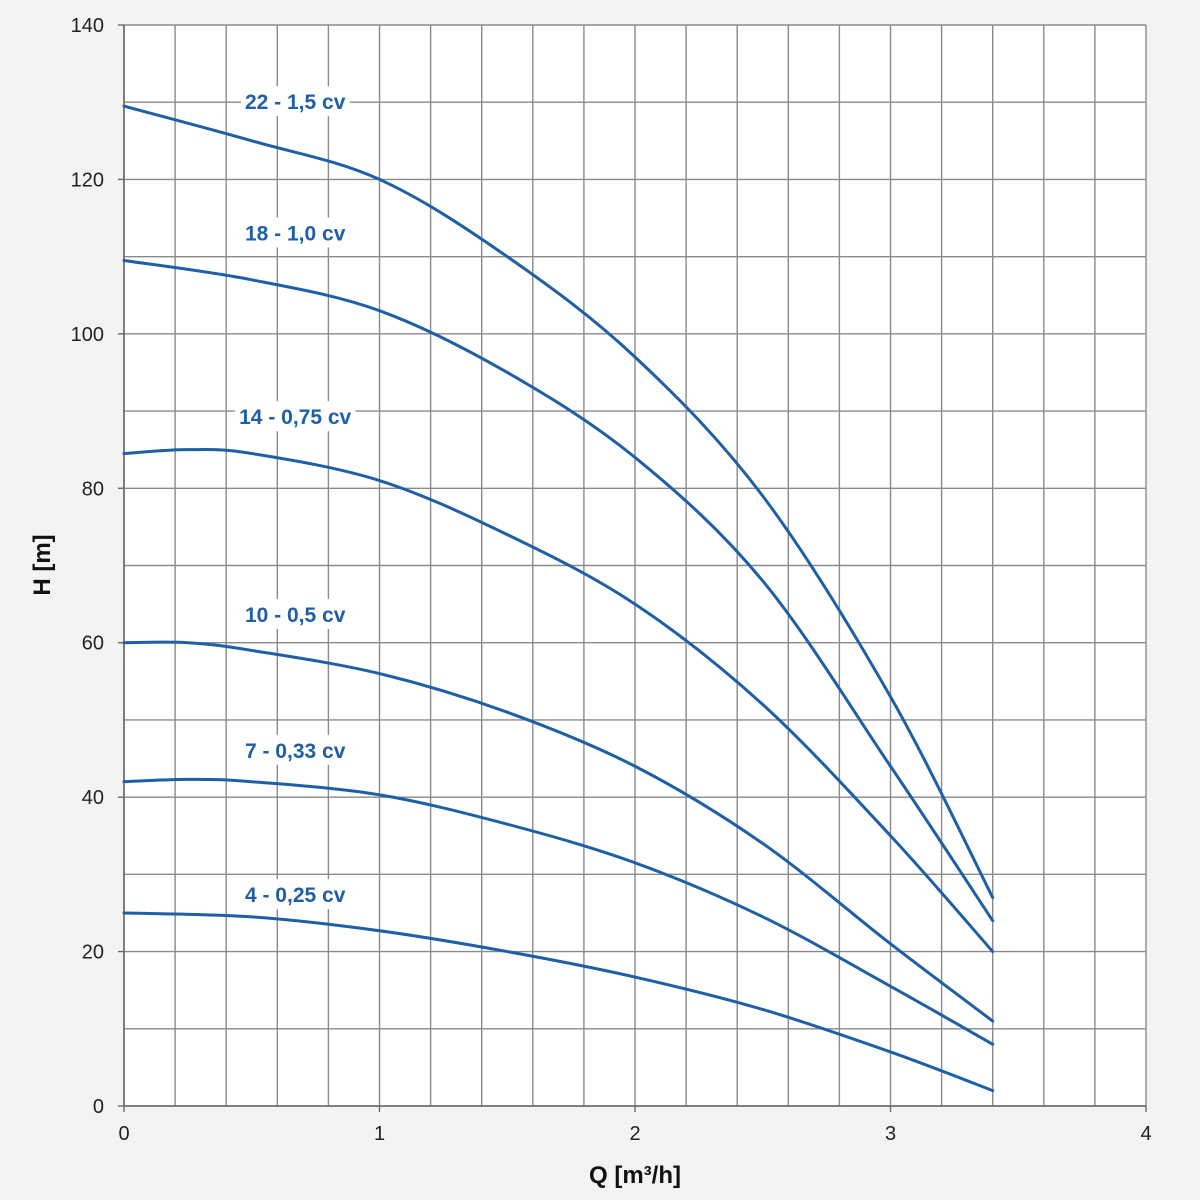 The height and width of the screenshot is (1200, 1200). I want to click on x-tick-label: 4, so click(1145, 1134).